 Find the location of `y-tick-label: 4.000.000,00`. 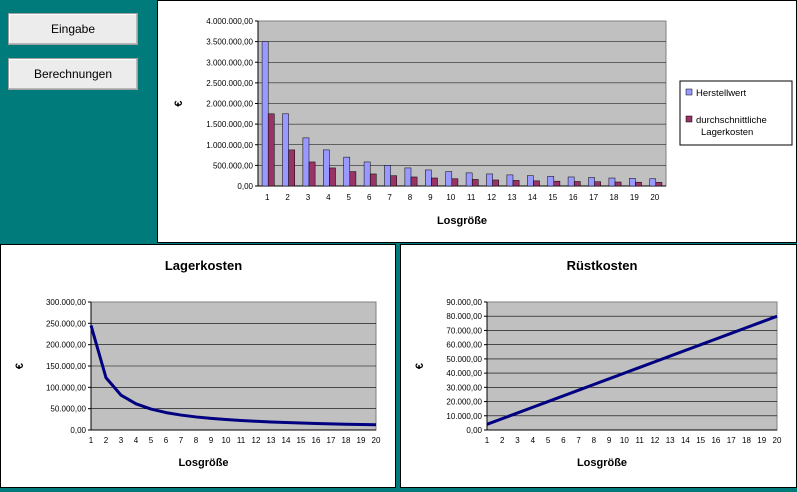

y-tick-label: 4.000.000,00 is located at coordinates (229, 21).